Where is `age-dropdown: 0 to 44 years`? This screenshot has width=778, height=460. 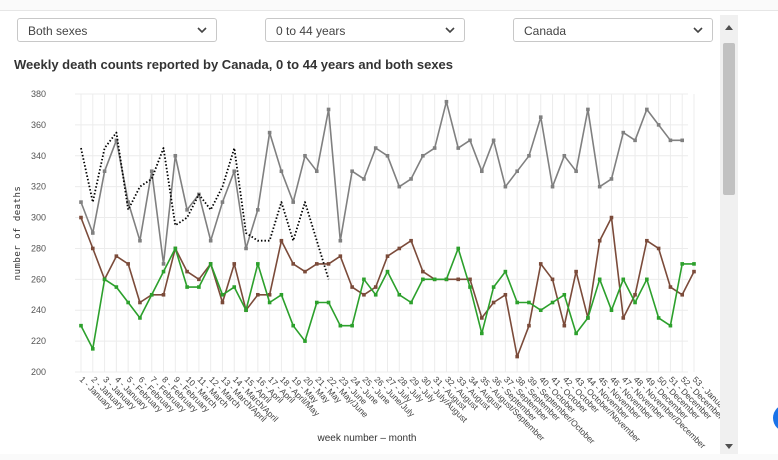
age-dropdown: 0 to 44 years is located at coordinates (365, 30).